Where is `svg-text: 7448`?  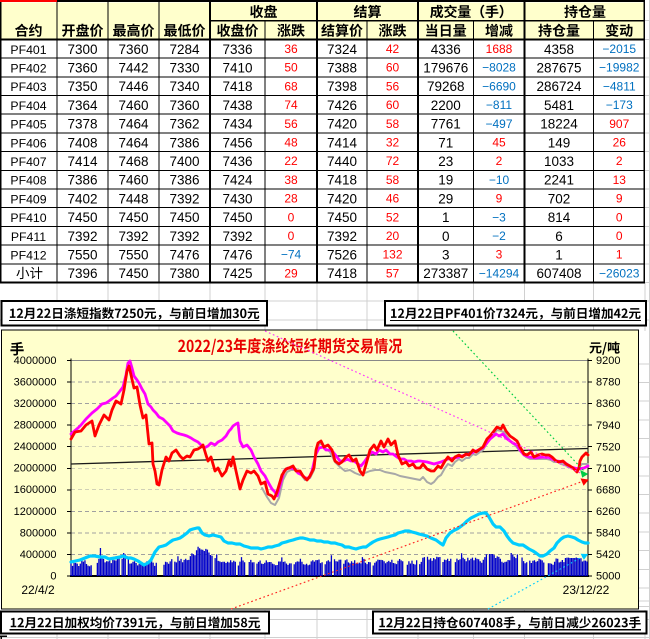 svg-text: 7448 is located at coordinates (133, 198).